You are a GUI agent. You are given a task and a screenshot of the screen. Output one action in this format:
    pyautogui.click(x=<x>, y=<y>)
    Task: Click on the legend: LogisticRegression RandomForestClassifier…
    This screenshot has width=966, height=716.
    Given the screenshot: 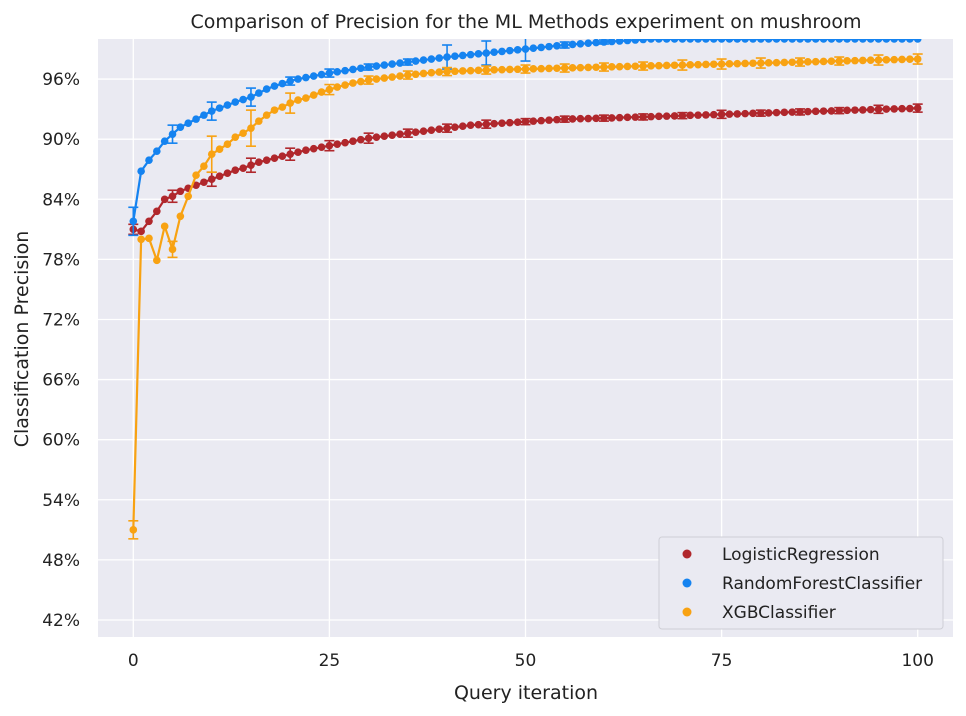 What is the action you would take?
    pyautogui.click(x=801, y=583)
    